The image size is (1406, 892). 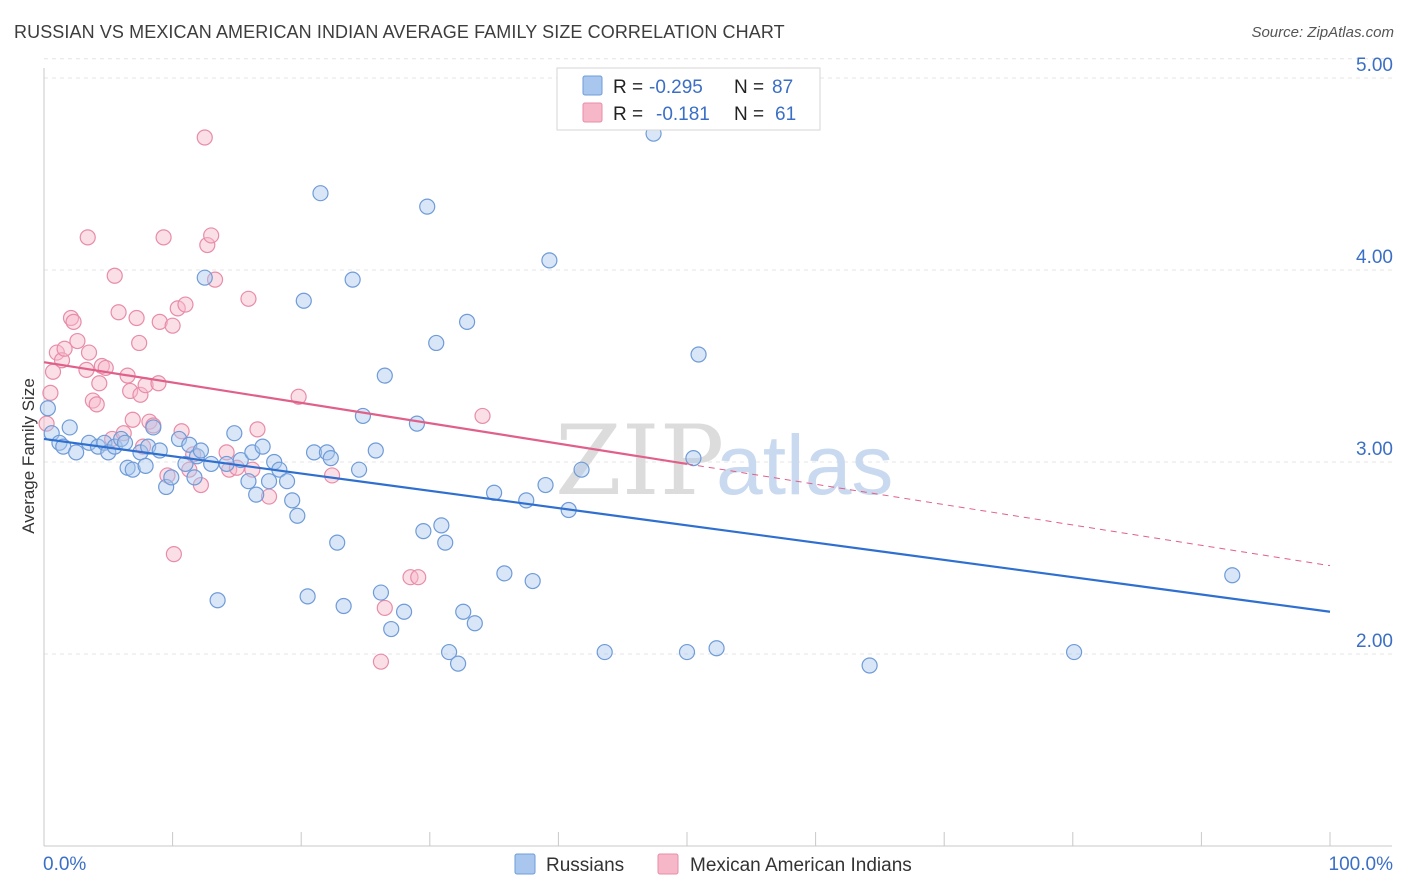 What do you see at coordinates (1361, 864) in the screenshot?
I see `x-tick-label-max: 100.0%` at bounding box center [1361, 864].